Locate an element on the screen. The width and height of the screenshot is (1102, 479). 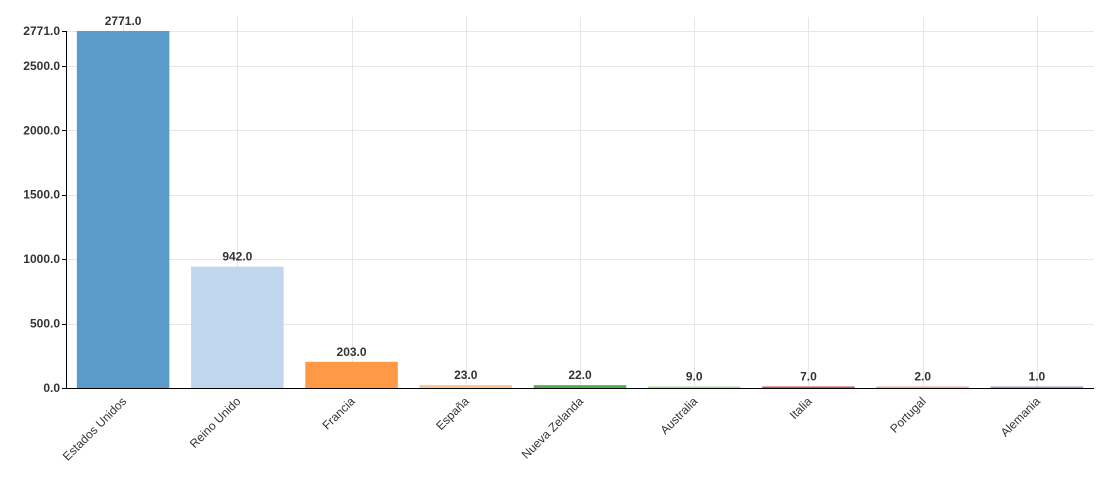
x-tick-label: Portugal is located at coordinates (908, 415).